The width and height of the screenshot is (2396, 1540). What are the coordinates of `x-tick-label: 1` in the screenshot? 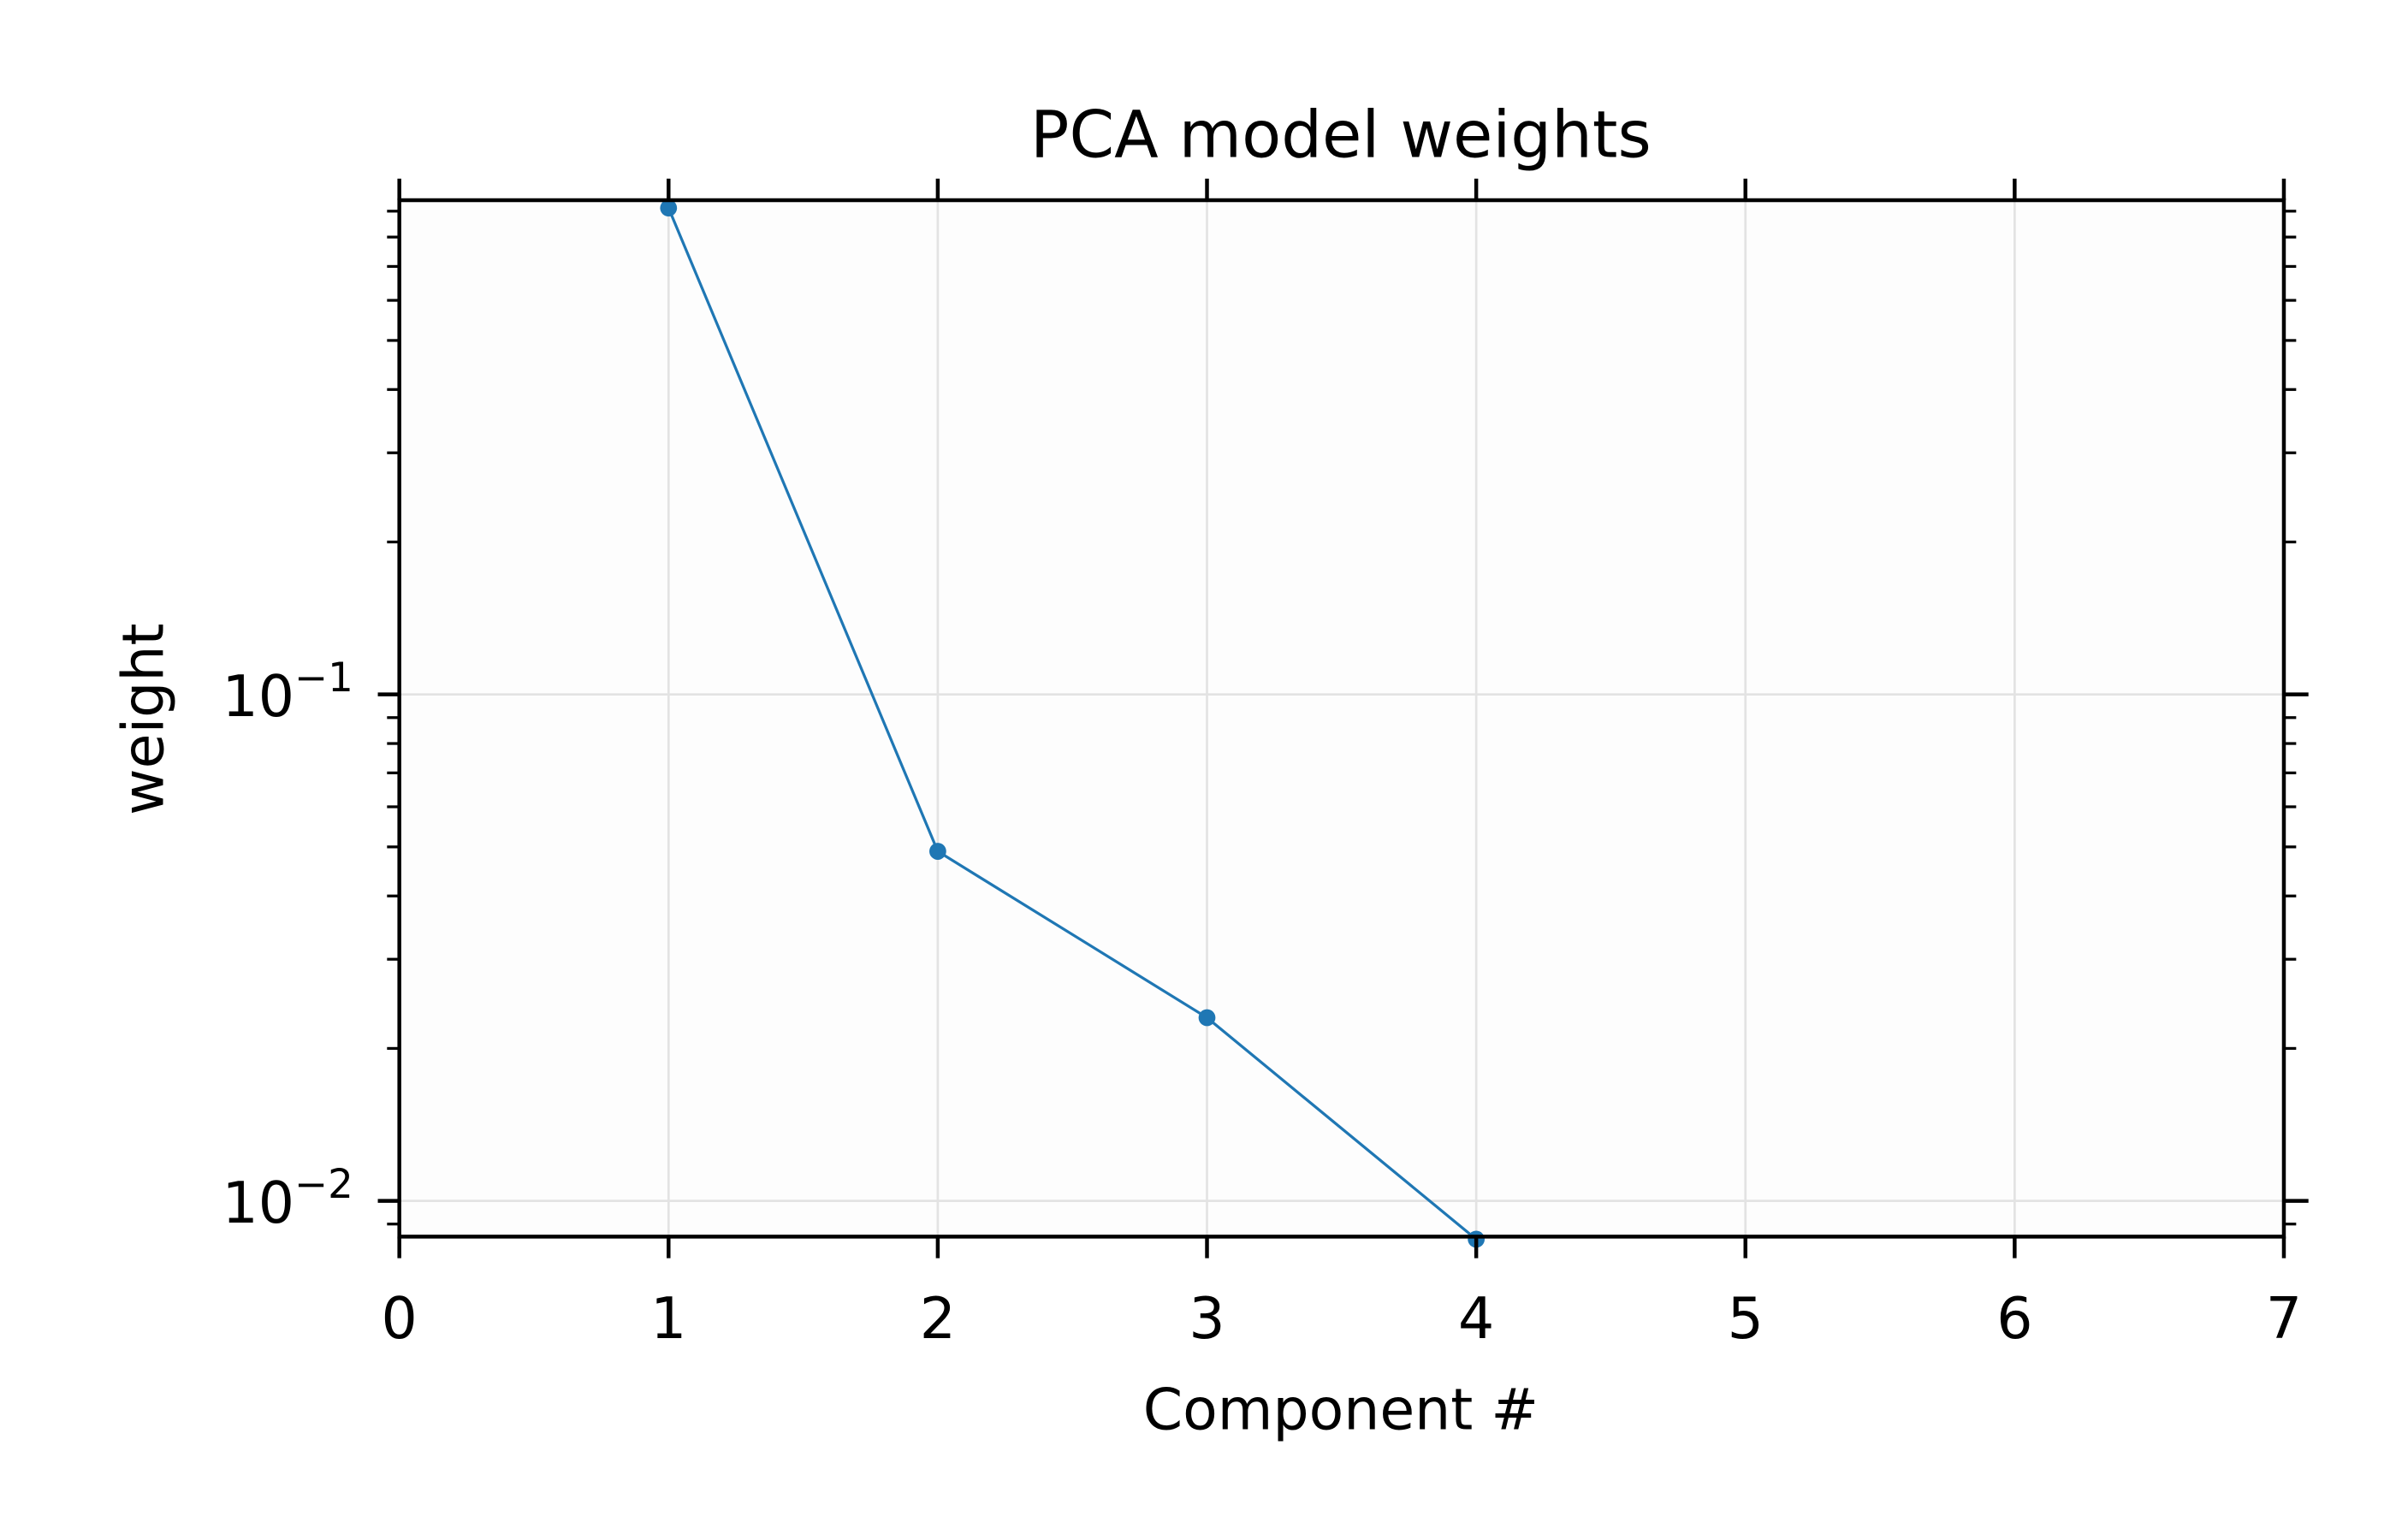 It's located at (668, 1318).